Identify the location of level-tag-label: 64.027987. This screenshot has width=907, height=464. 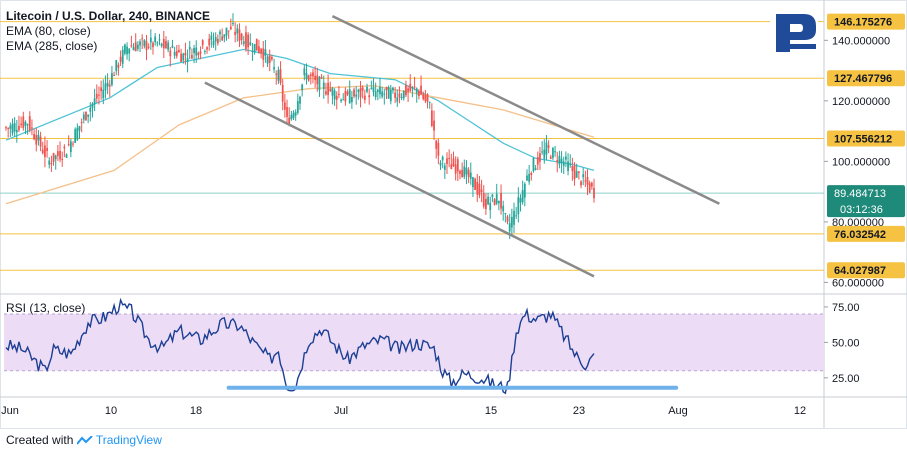
(860, 271).